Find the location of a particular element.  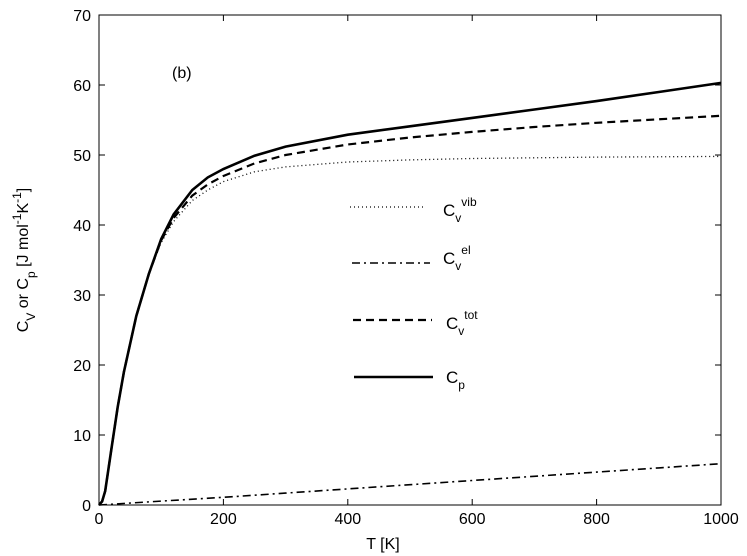

y-tick-label: 70 is located at coordinates (82, 16).